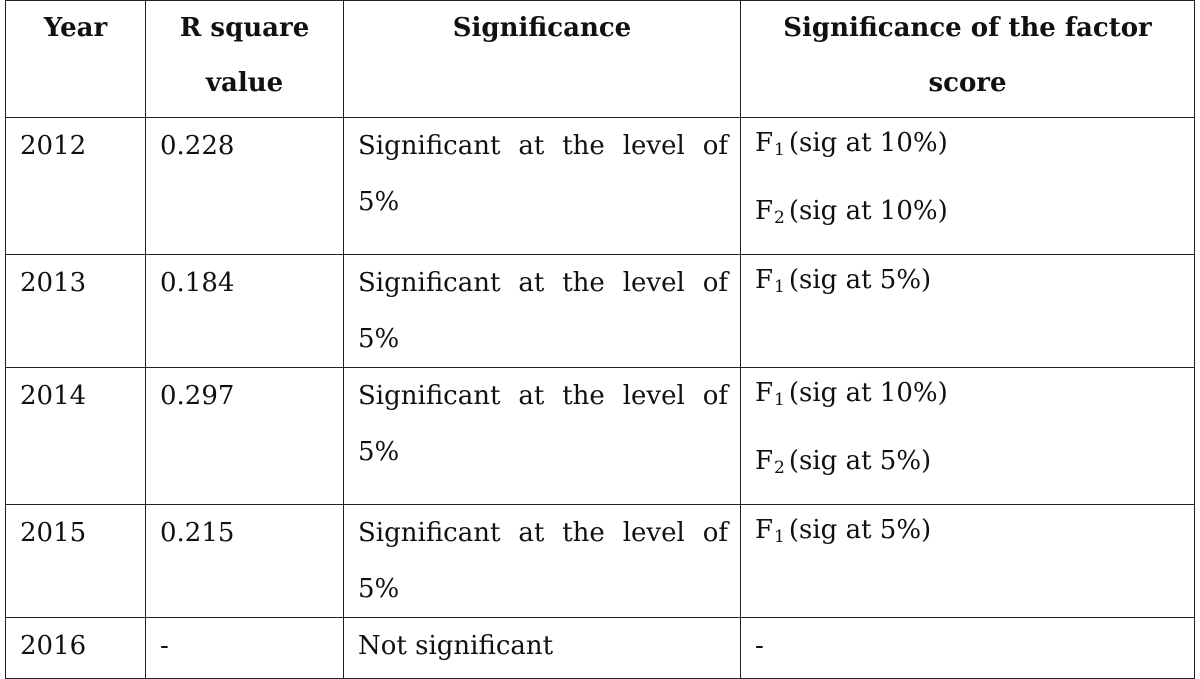 Image resolution: width=1200 pixels, height=679 pixels. What do you see at coordinates (75, 436) in the screenshot?
I see `year-cell: 2014` at bounding box center [75, 436].